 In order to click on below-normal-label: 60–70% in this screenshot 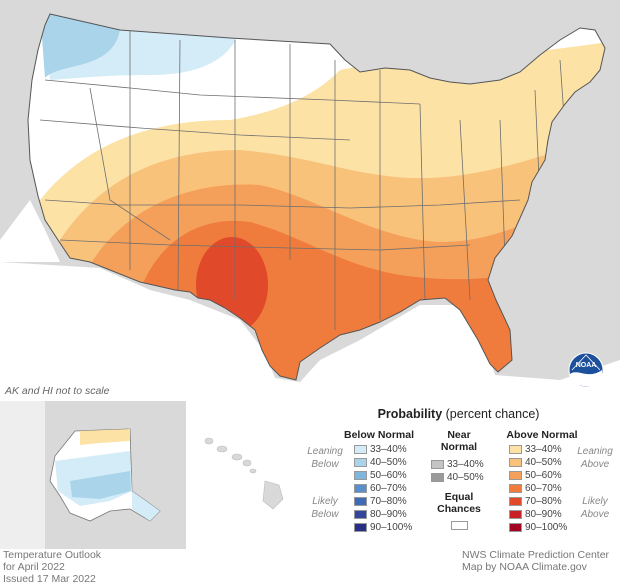, I will do `click(388, 488)`.